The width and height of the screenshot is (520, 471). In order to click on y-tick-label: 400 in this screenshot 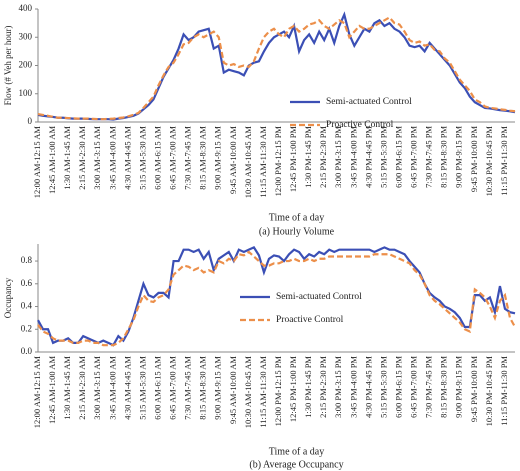, I will do `click(26, 8)`.